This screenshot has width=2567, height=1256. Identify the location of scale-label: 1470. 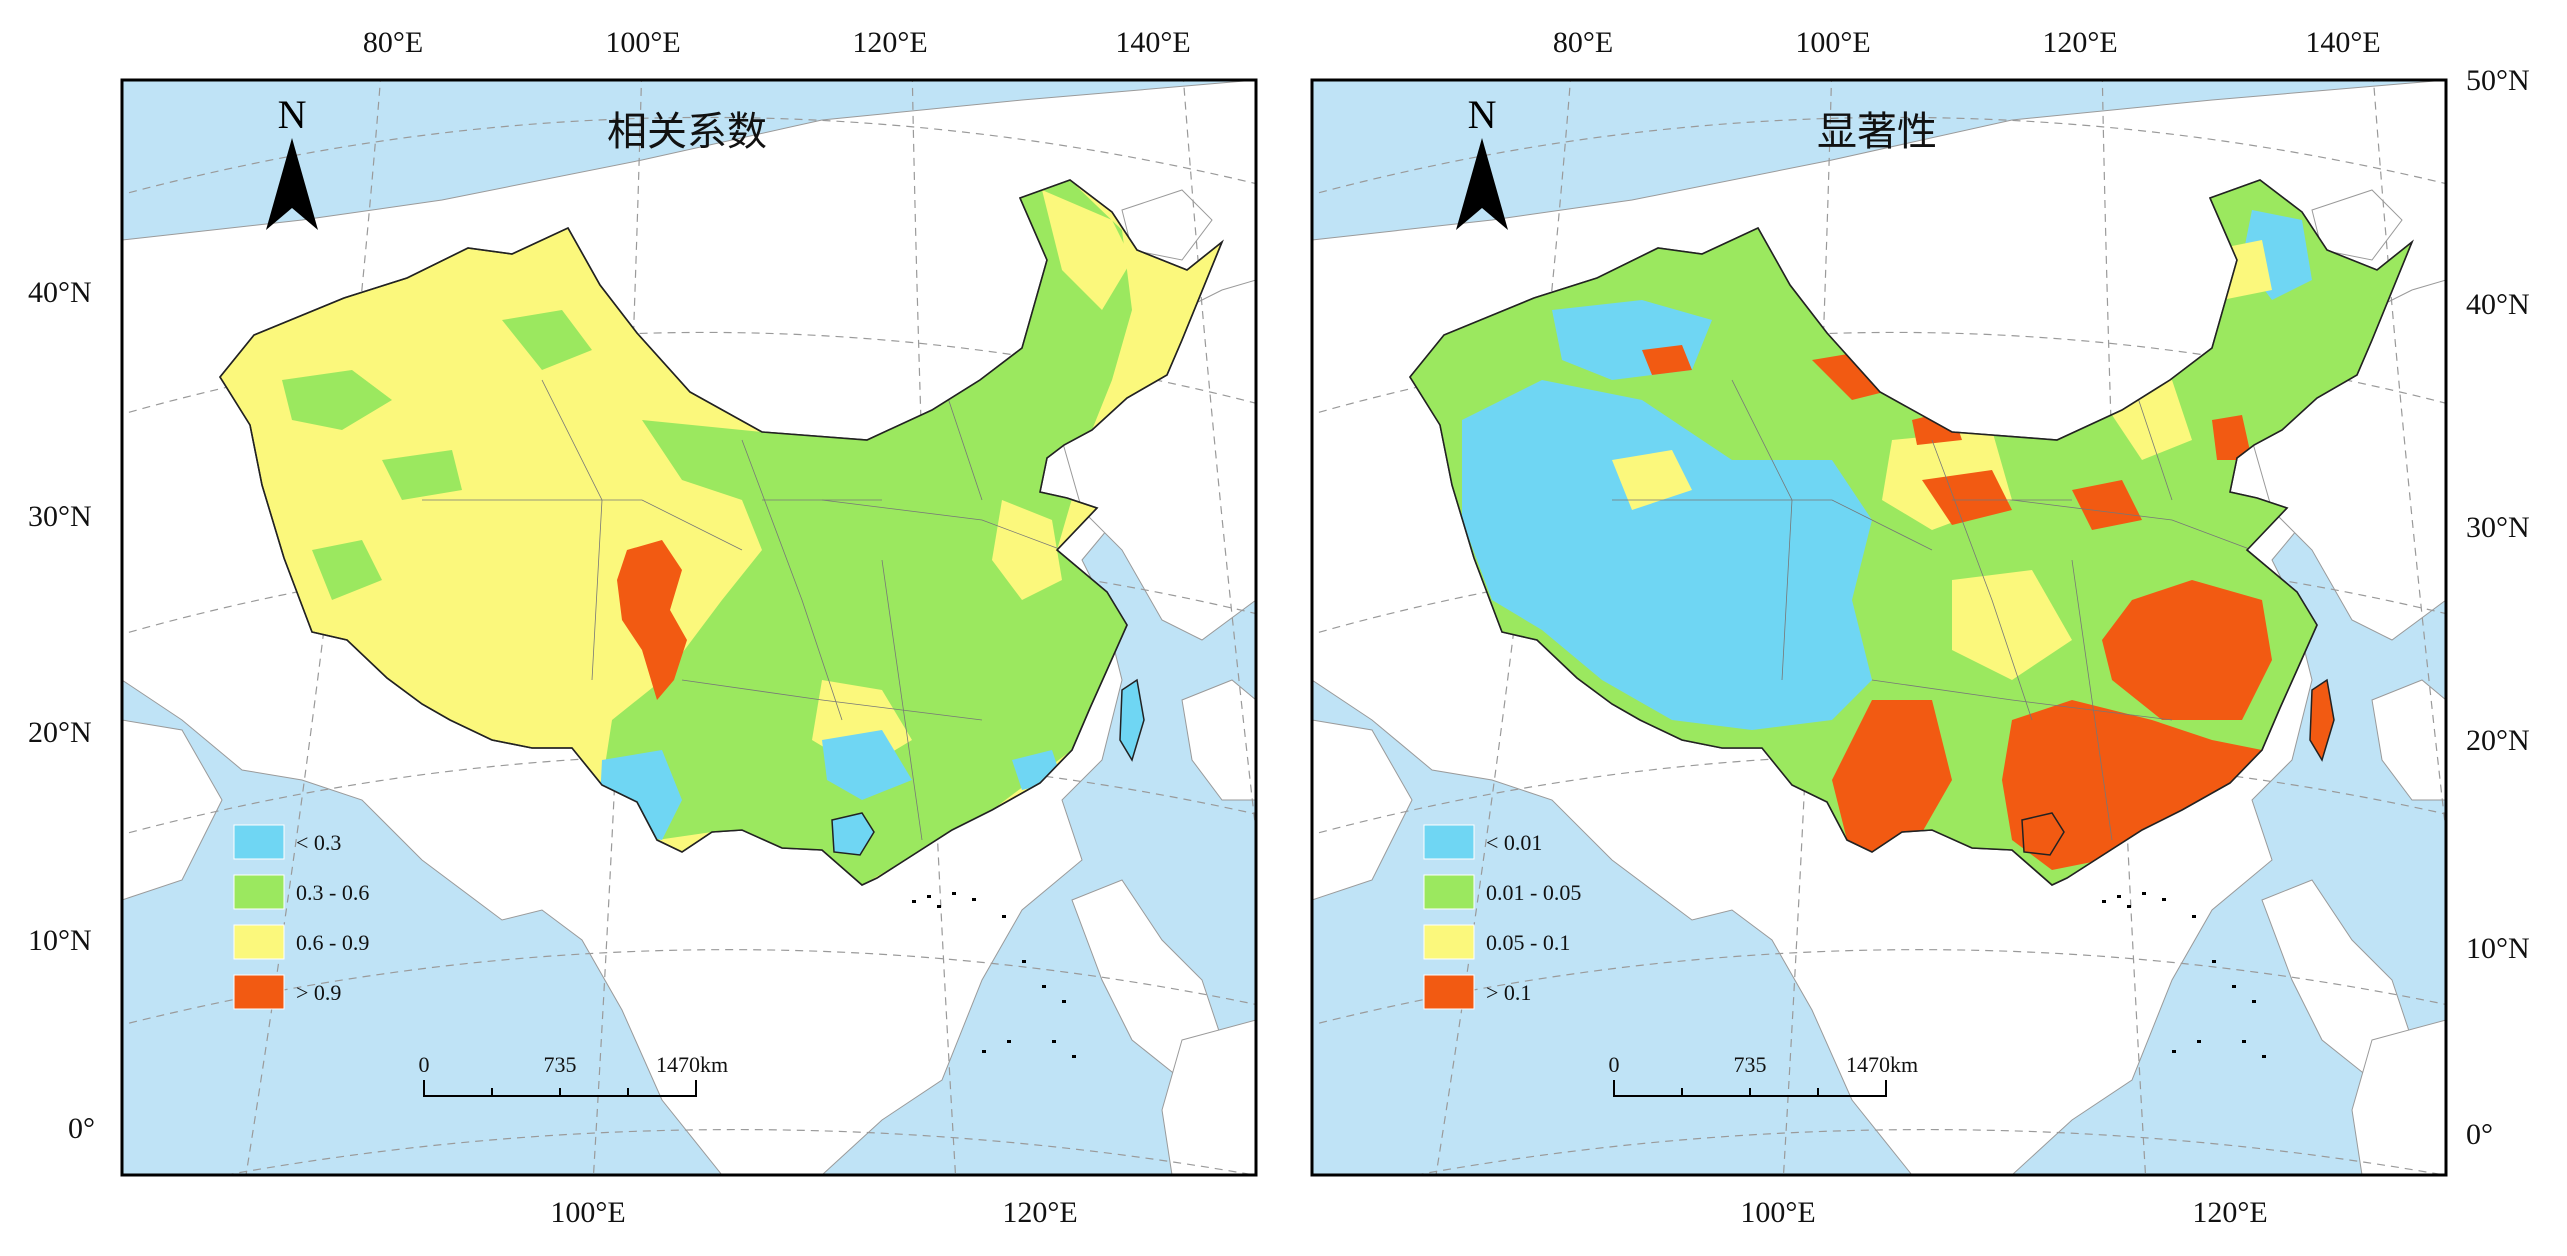
(678, 1064).